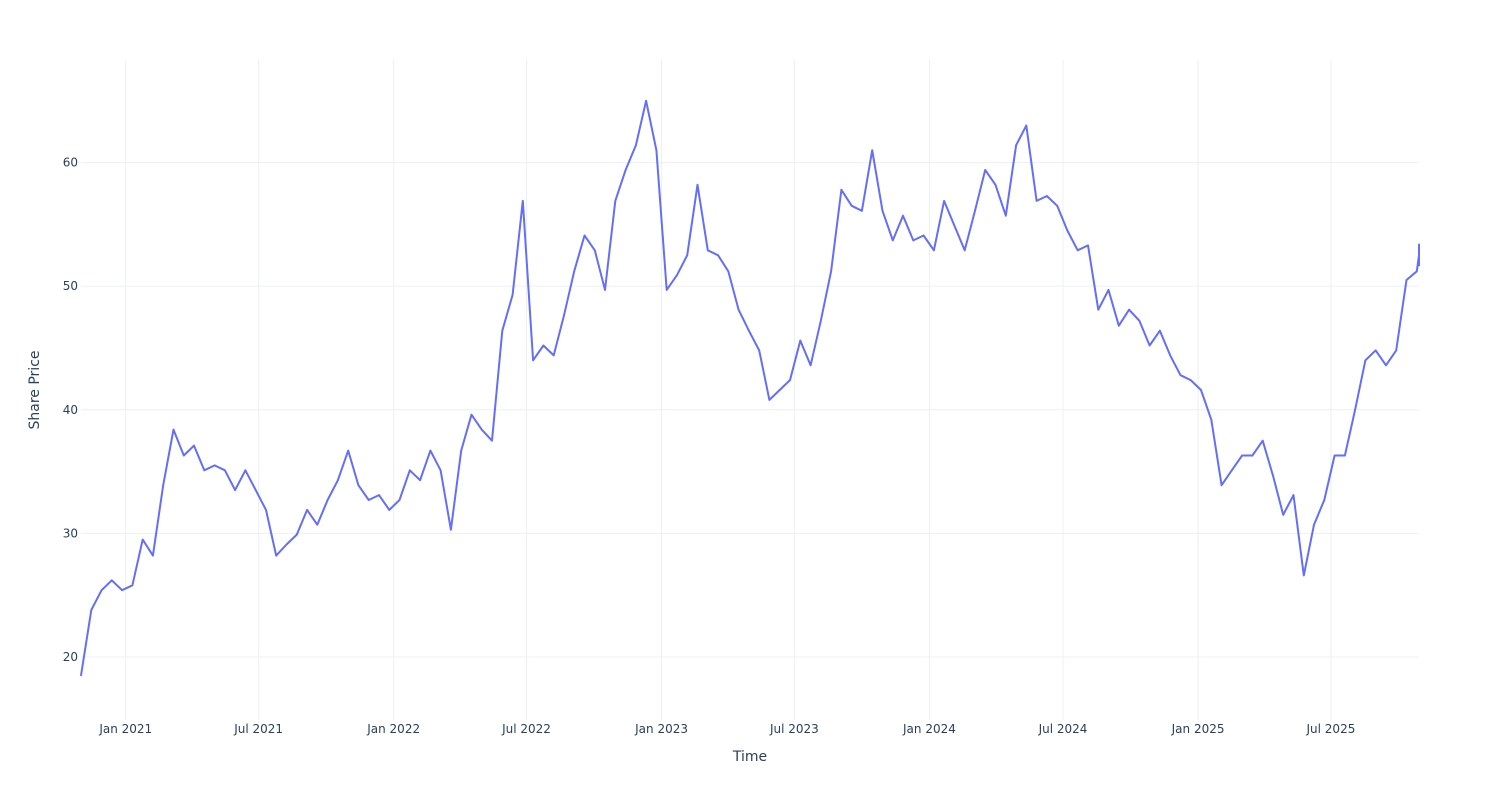 The image size is (1500, 804). I want to click on x-tick-label: Jul 2025, so click(1331, 729).